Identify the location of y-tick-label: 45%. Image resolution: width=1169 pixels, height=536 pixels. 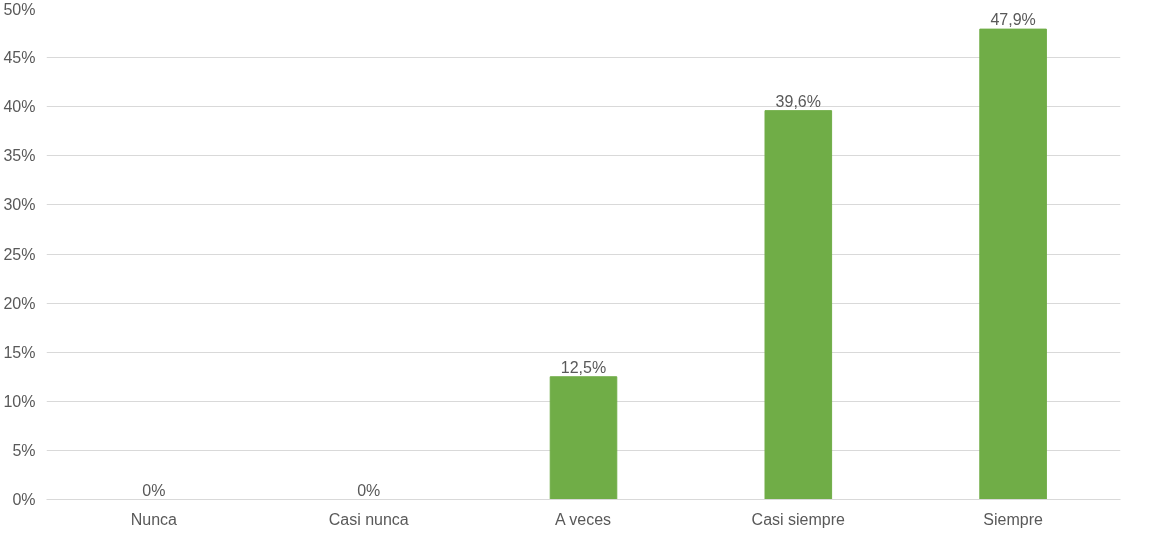
(19, 58).